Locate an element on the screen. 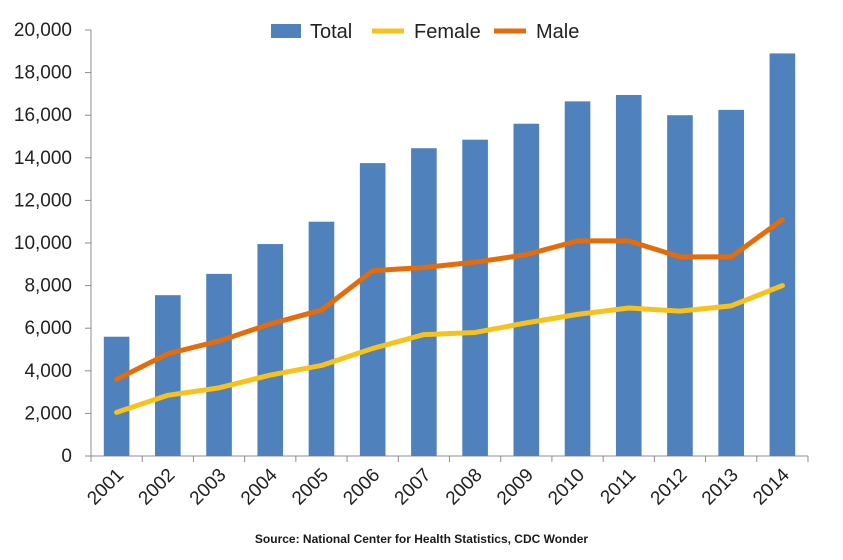 Image resolution: width=843 pixels, height=560 pixels. y-tick-label: 18,000 is located at coordinates (43, 73).